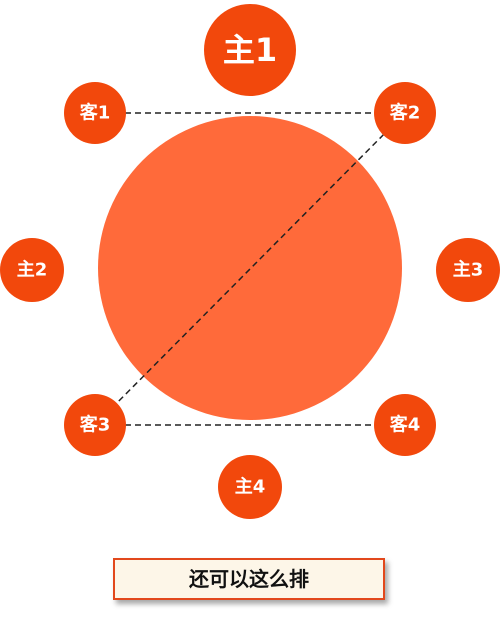 The width and height of the screenshot is (500, 622). What do you see at coordinates (249, 579) in the screenshot?
I see `caption: 还可以这么排` at bounding box center [249, 579].